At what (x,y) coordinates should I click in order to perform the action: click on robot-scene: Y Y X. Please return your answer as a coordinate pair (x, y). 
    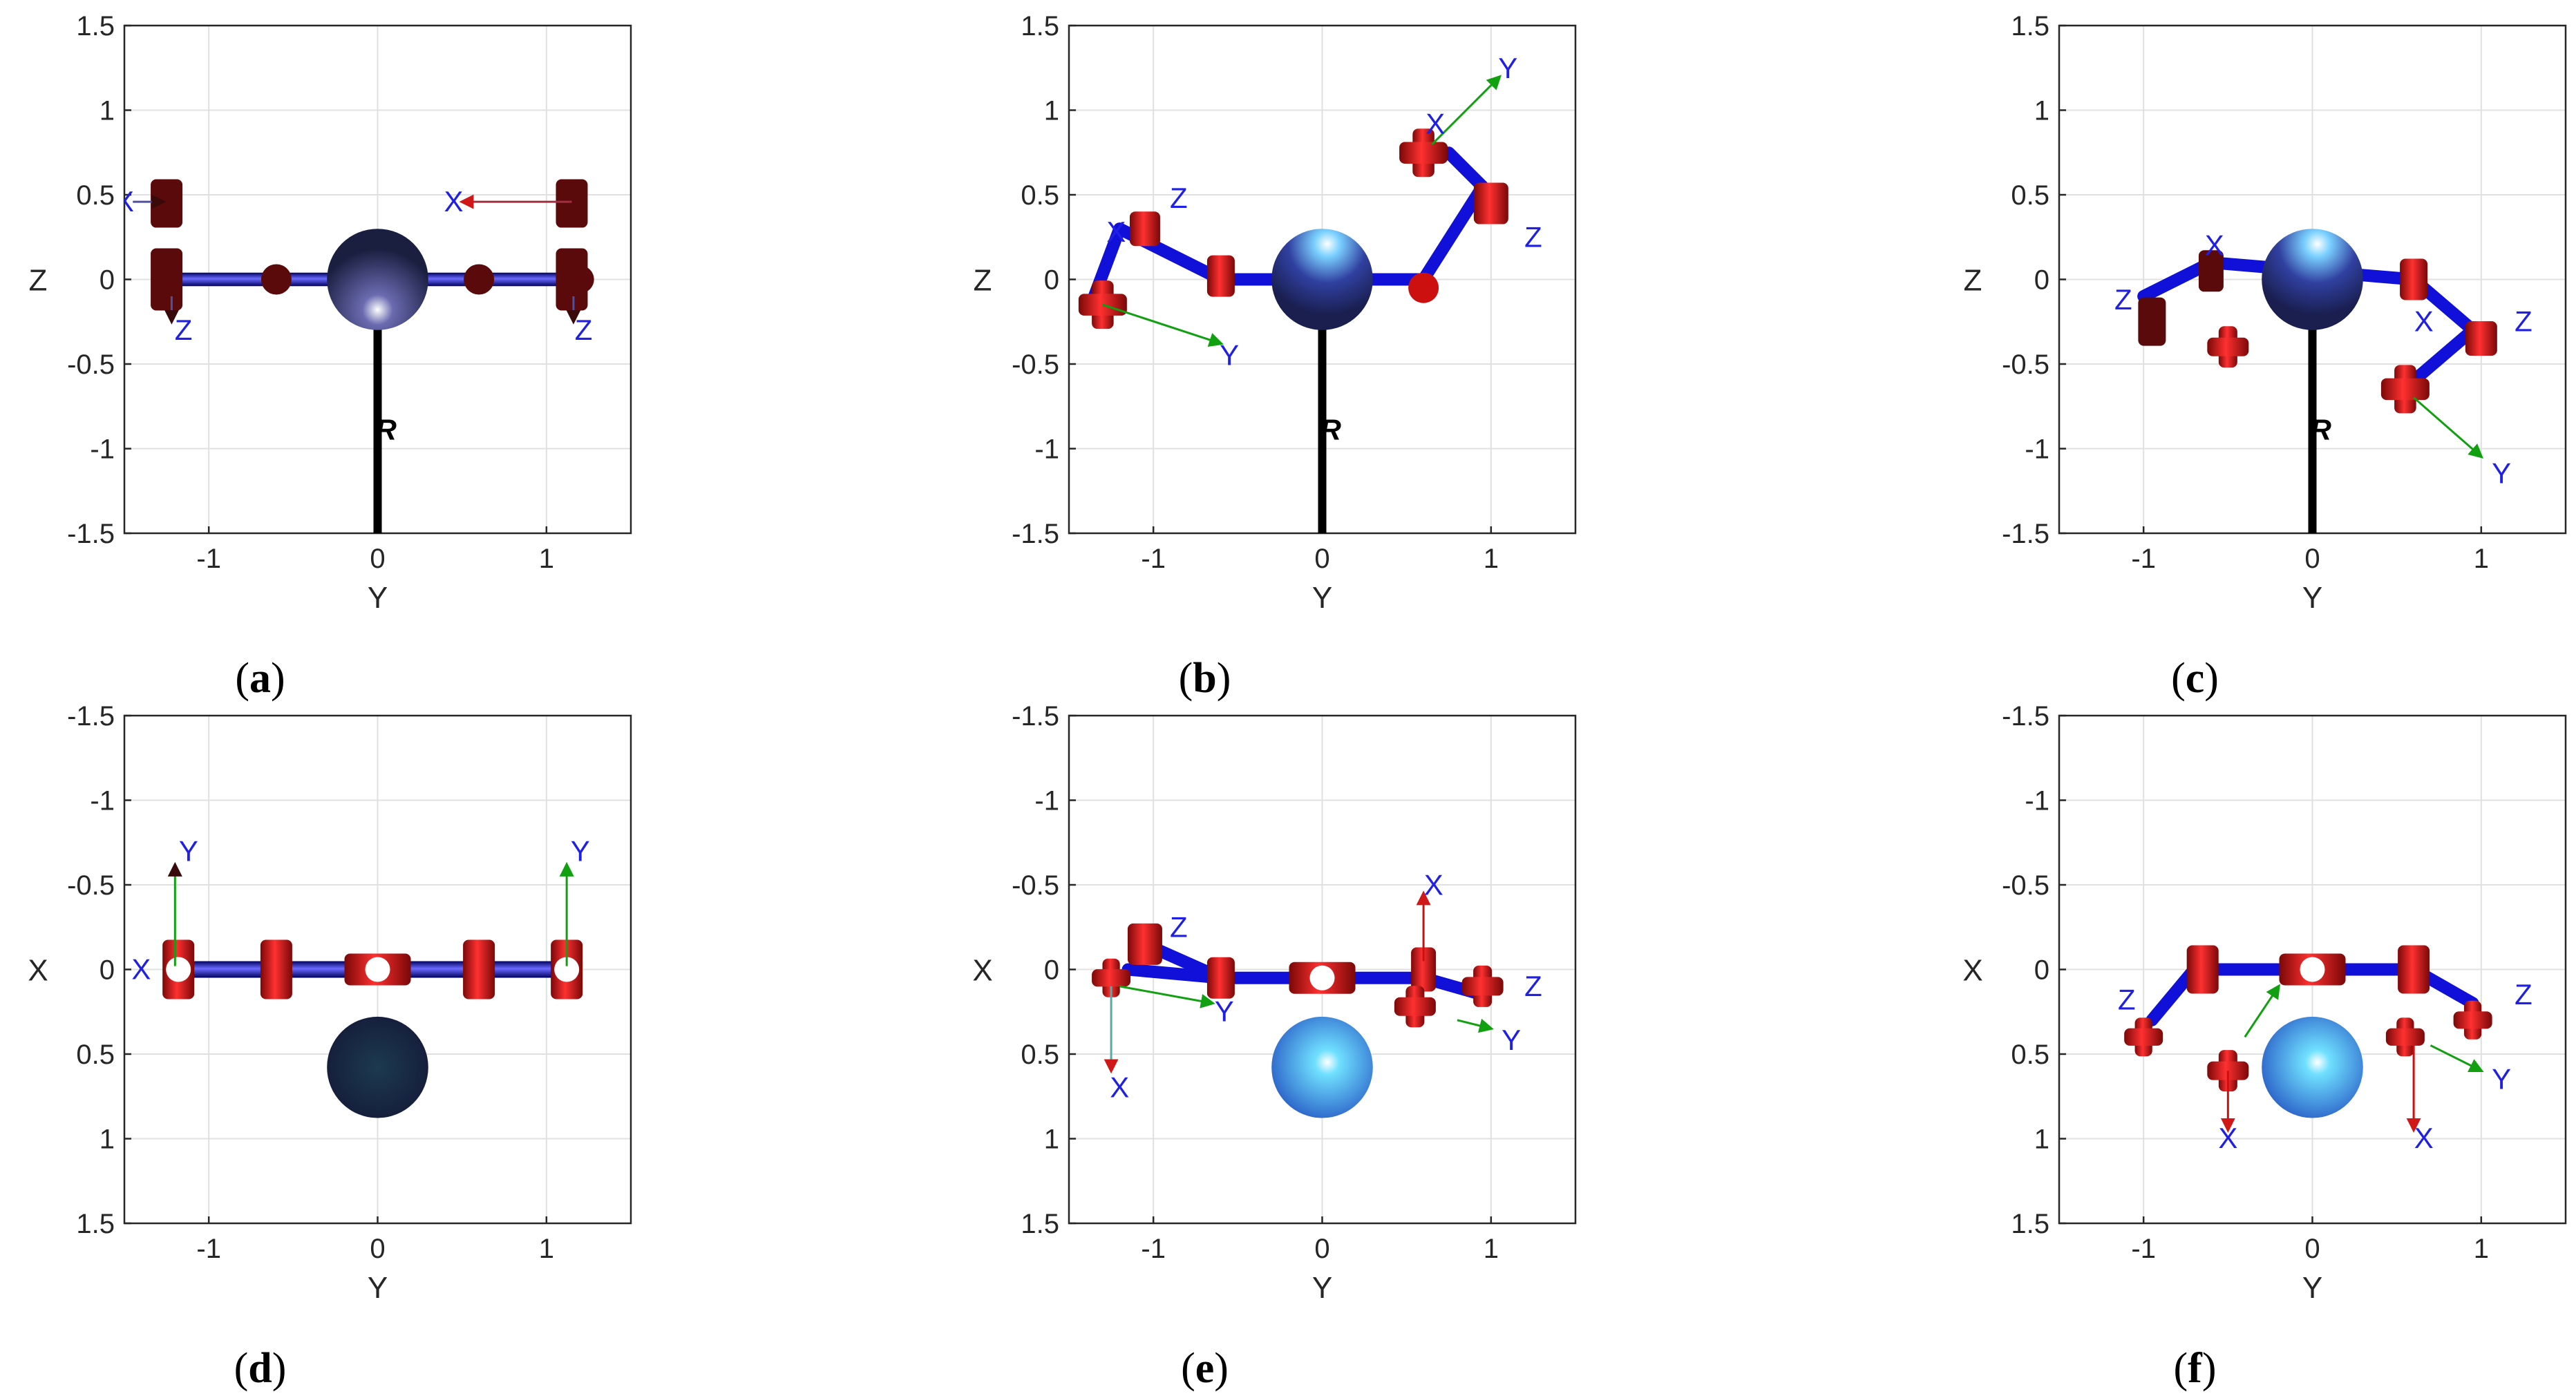
    Looking at the image, I should click on (360, 976).